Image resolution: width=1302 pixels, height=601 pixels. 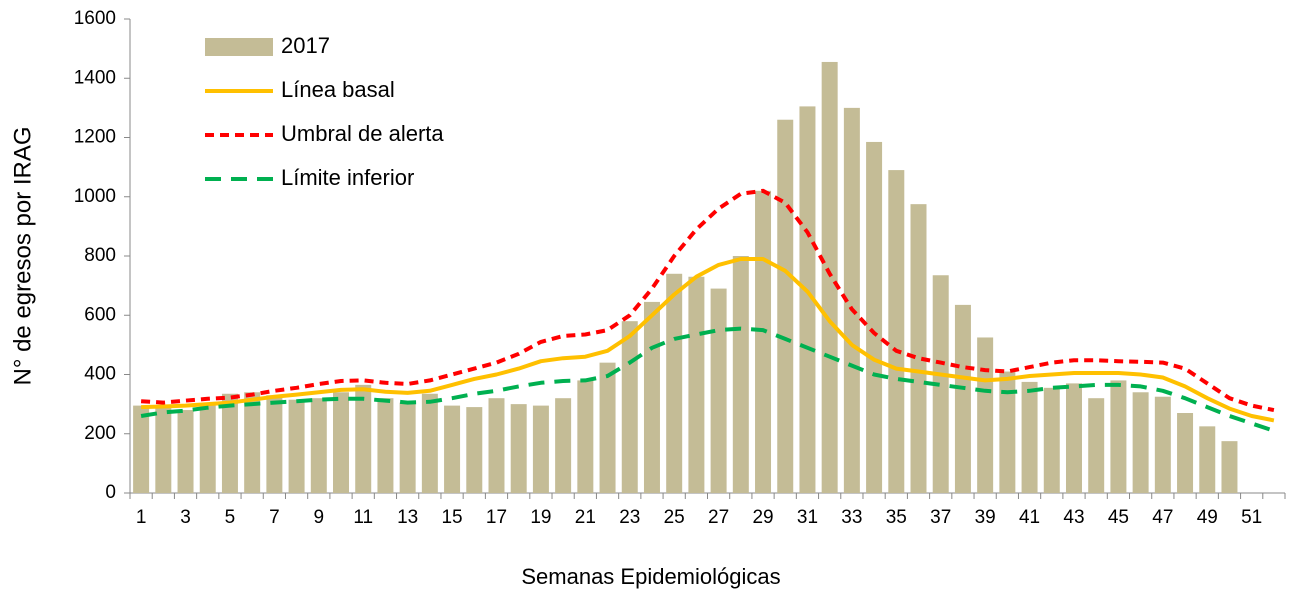 I want to click on legend-label: Umbral de alerta, so click(x=362, y=133).